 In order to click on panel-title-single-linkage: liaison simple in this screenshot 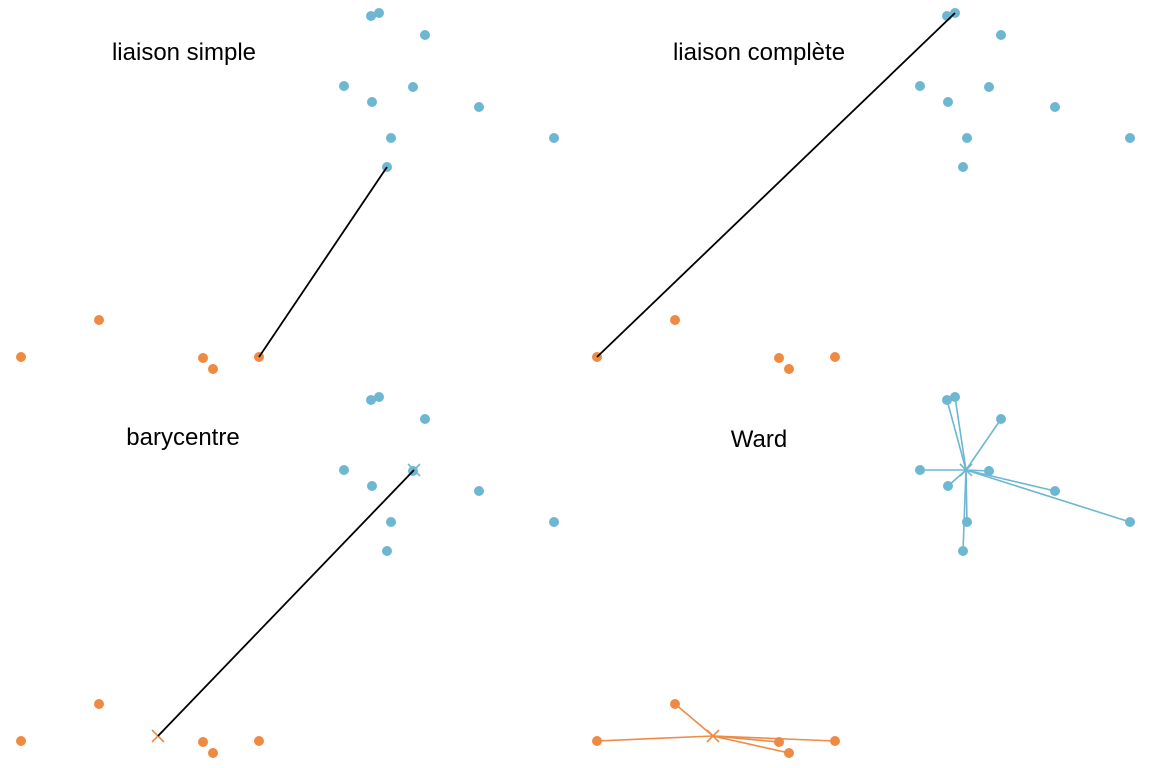, I will do `click(184, 52)`.